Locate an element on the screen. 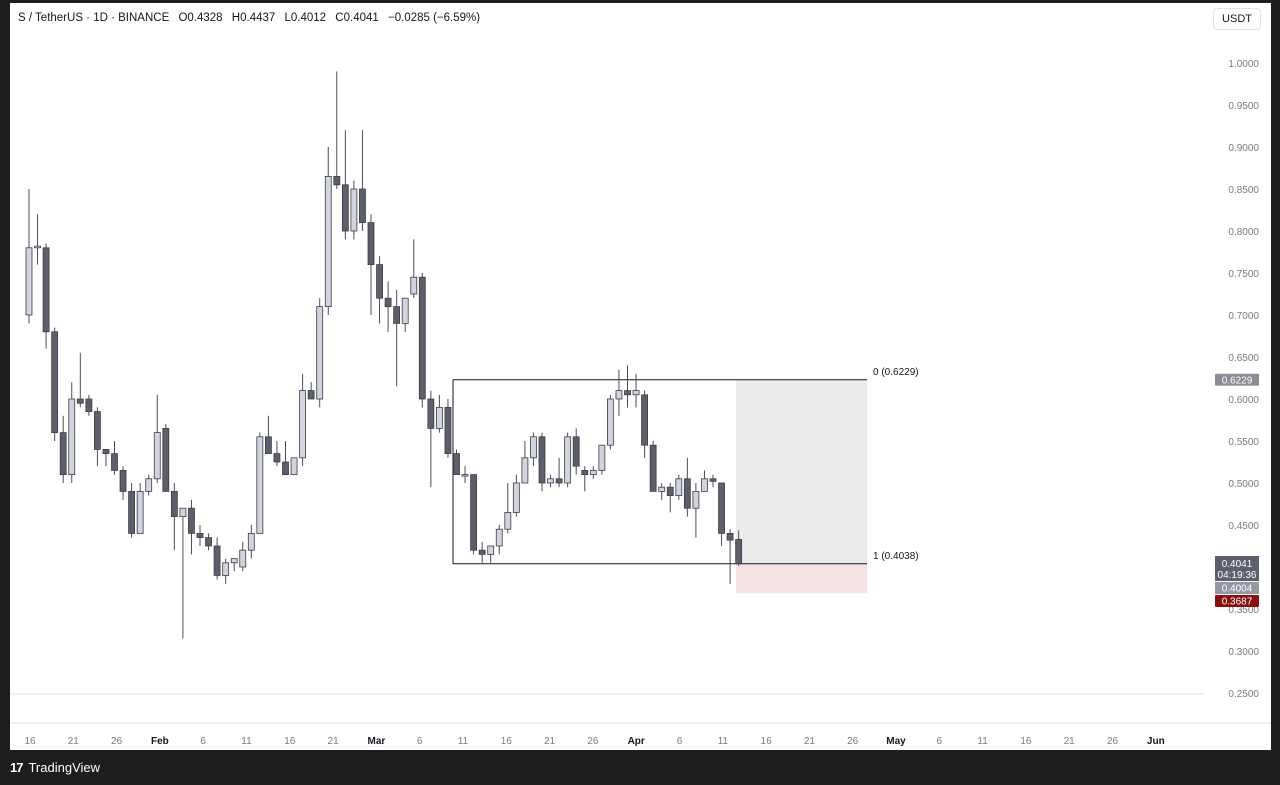 The image size is (1280, 785). x-axis-tick-label: 16 is located at coordinates (507, 741).